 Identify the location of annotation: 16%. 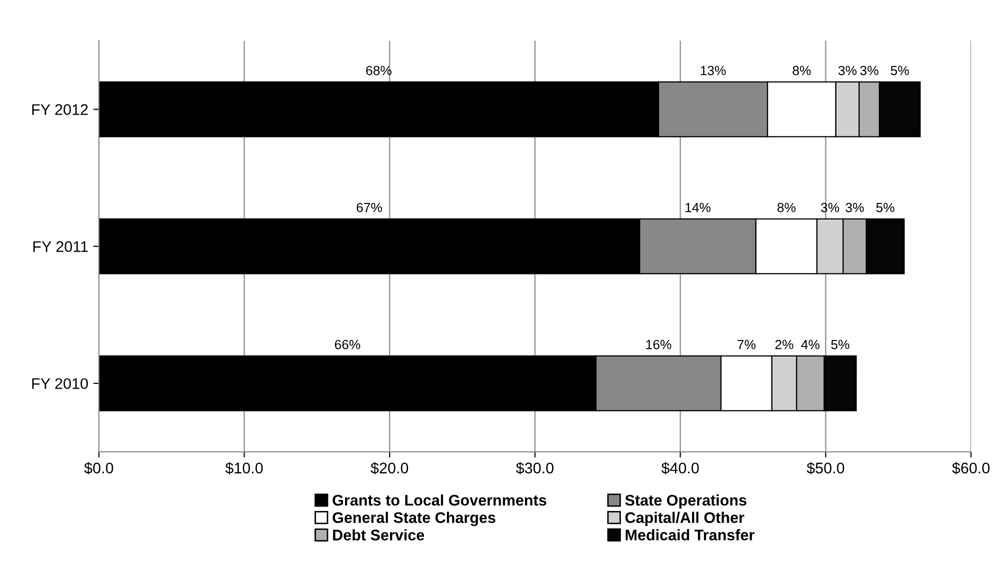
(659, 345).